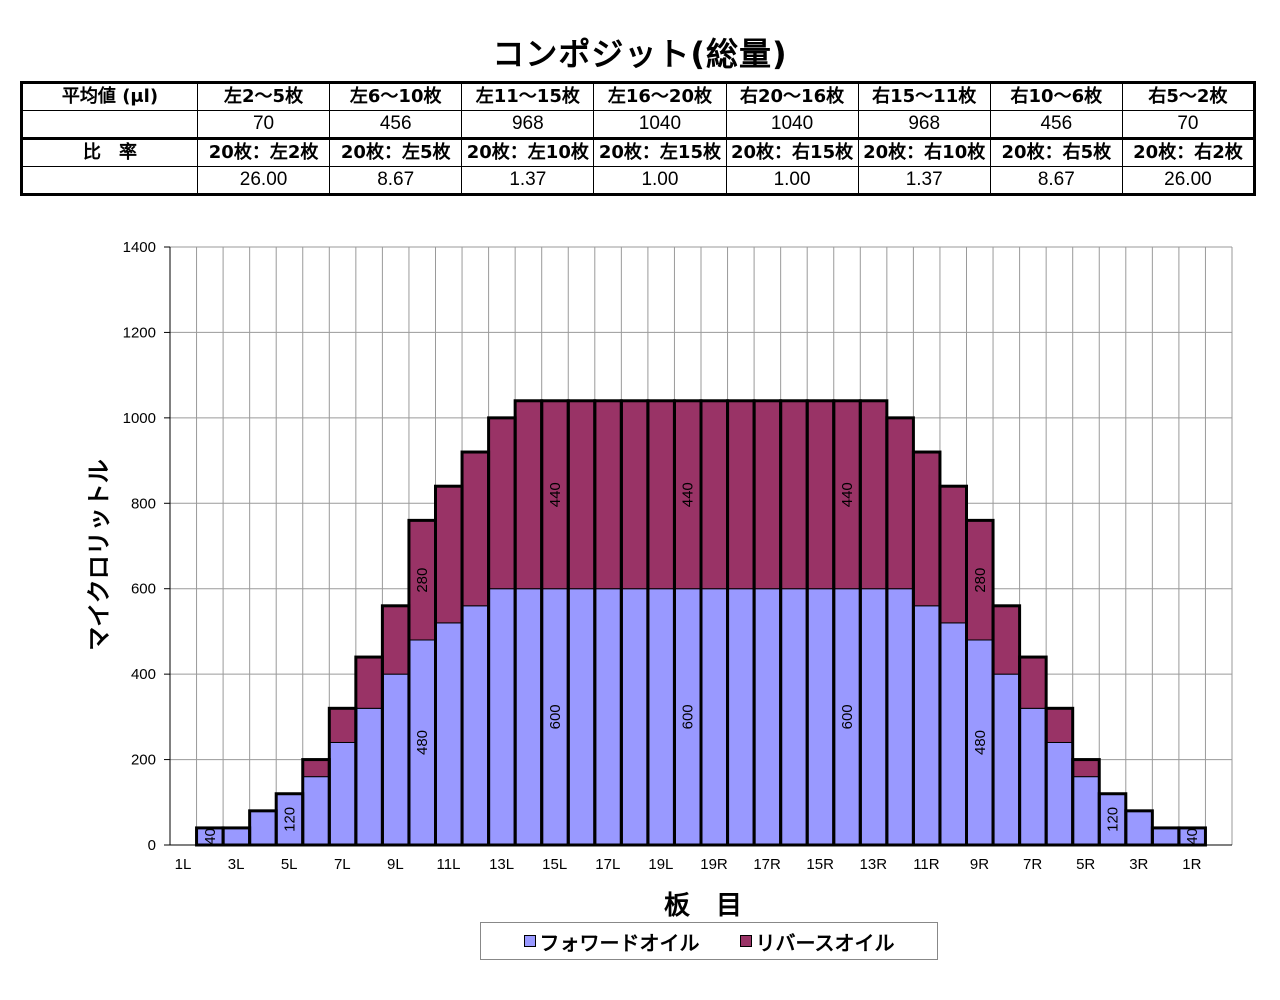  What do you see at coordinates (1032, 864) in the screenshot?
I see `x-tick-label: 7R` at bounding box center [1032, 864].